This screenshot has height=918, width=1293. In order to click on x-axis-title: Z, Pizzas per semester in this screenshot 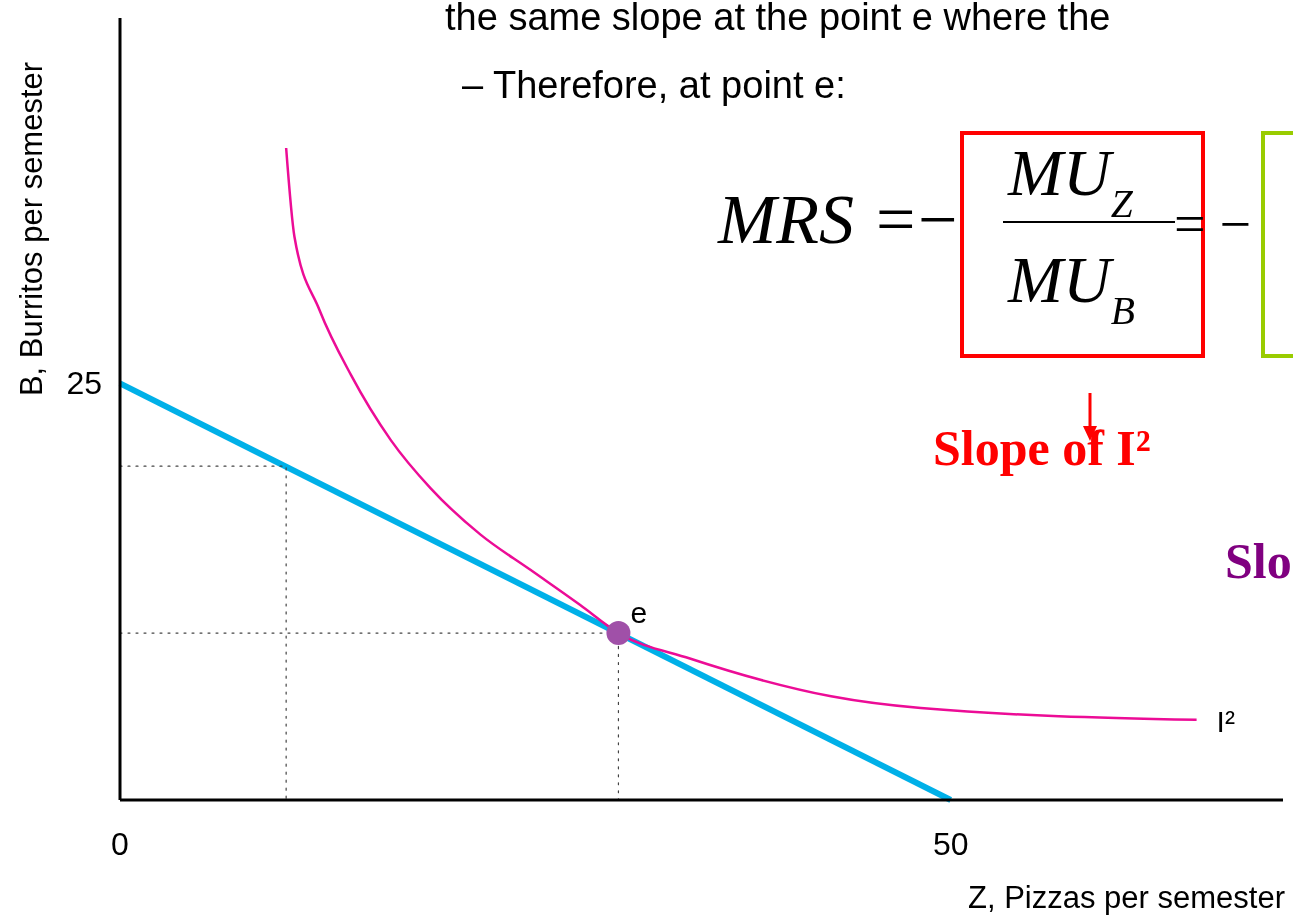, I will do `click(1126, 897)`.